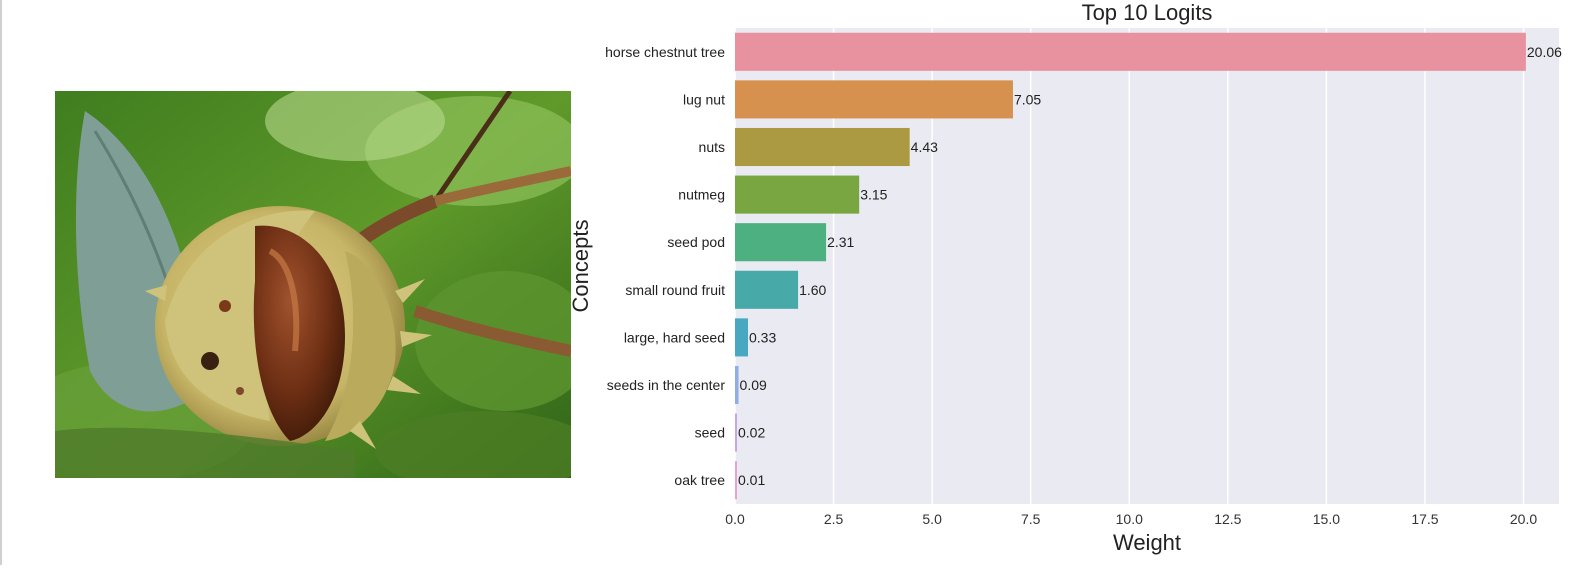 The width and height of the screenshot is (1596, 570). What do you see at coordinates (712, 147) in the screenshot?
I see `category-label: nuts` at bounding box center [712, 147].